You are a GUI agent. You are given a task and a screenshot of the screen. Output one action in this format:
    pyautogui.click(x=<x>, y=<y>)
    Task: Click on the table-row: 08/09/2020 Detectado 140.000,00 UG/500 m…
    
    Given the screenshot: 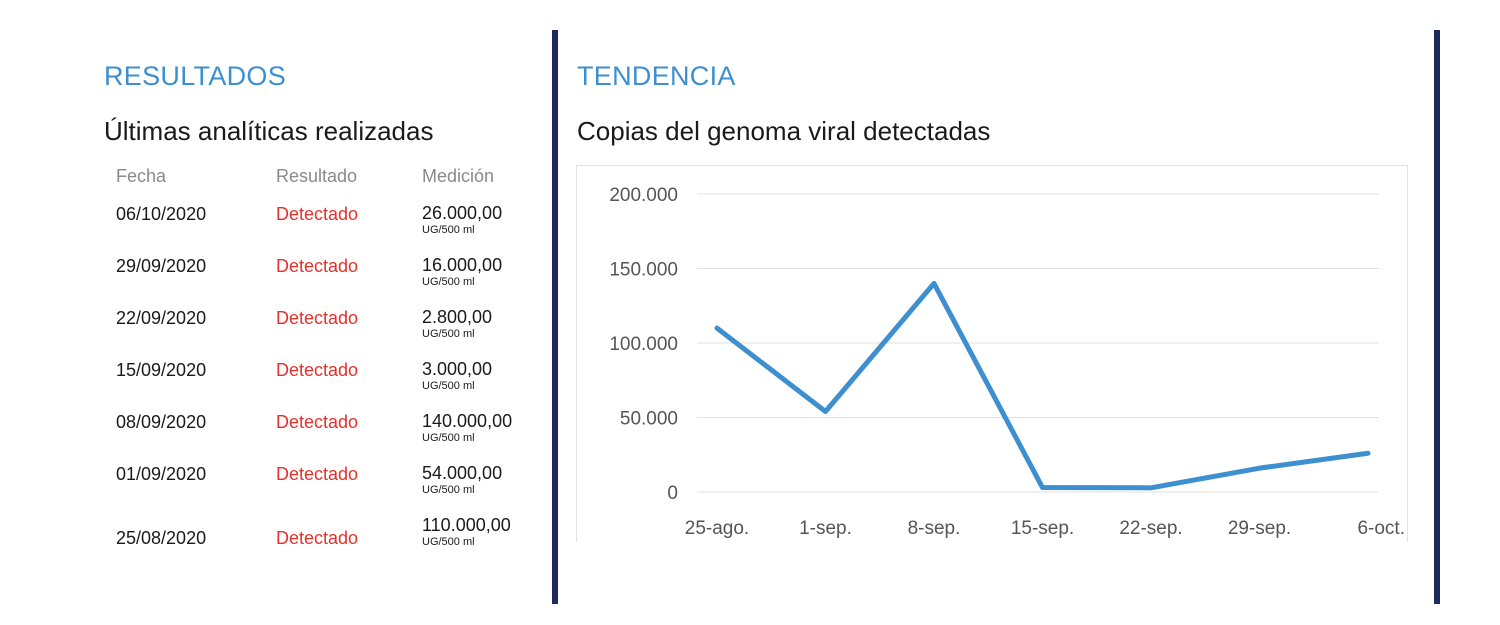 What is the action you would take?
    pyautogui.click(x=324, y=437)
    